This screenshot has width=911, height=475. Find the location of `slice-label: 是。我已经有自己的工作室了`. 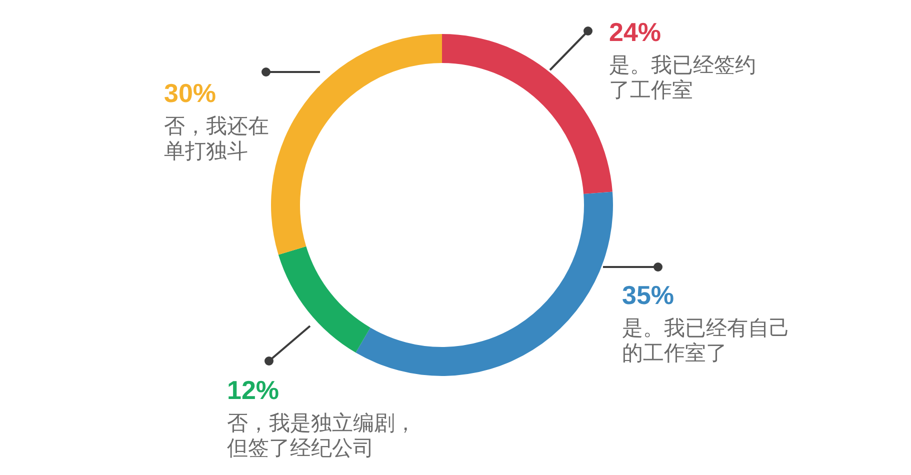

slice-label: 是。我已经有自己的工作室了 is located at coordinates (706, 341).